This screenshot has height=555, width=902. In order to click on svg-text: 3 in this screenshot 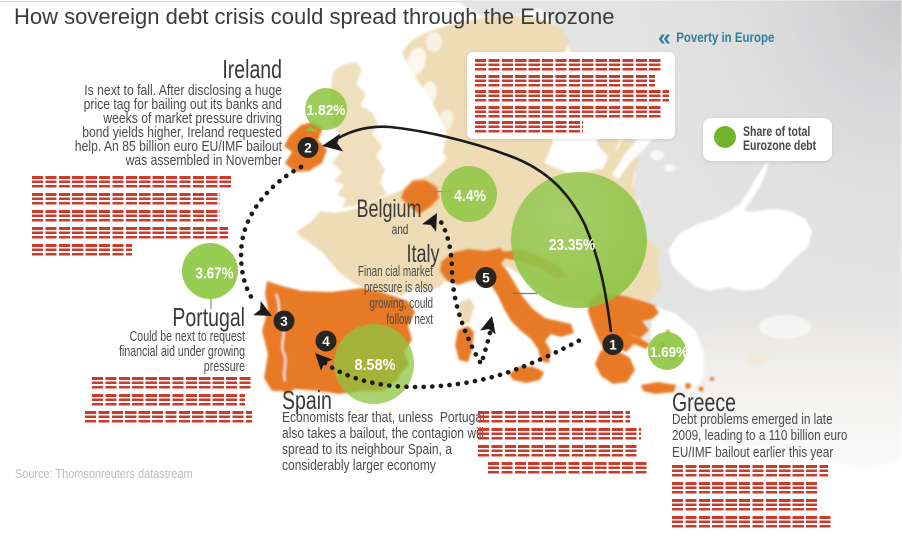, I will do `click(284, 321)`.